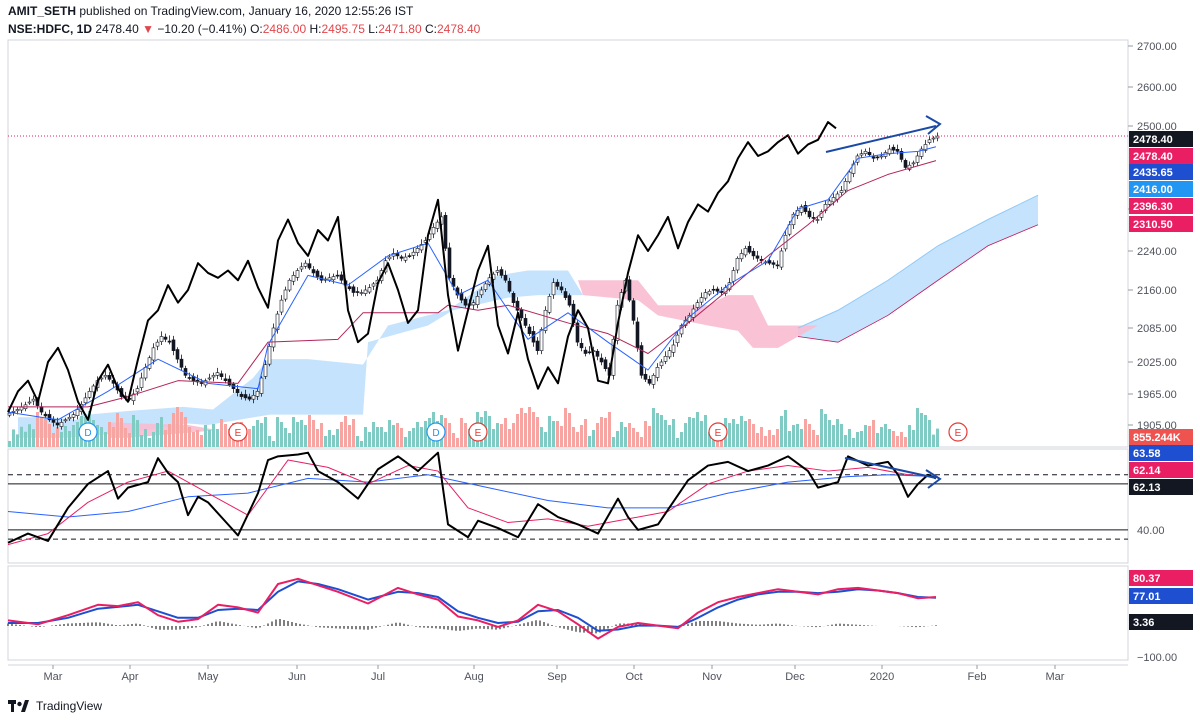 The width and height of the screenshot is (1200, 724). What do you see at coordinates (1157, 363) in the screenshot?
I see `price-axis-tick: 2025.00` at bounding box center [1157, 363].